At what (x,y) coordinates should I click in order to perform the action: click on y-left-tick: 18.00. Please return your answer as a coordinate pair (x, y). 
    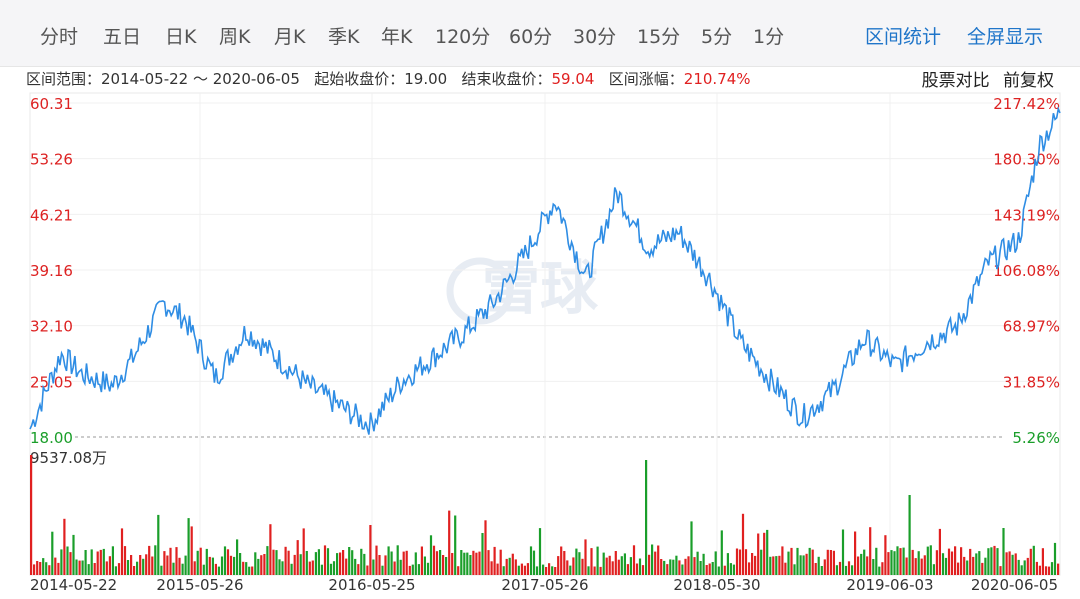
    Looking at the image, I should click on (51, 438).